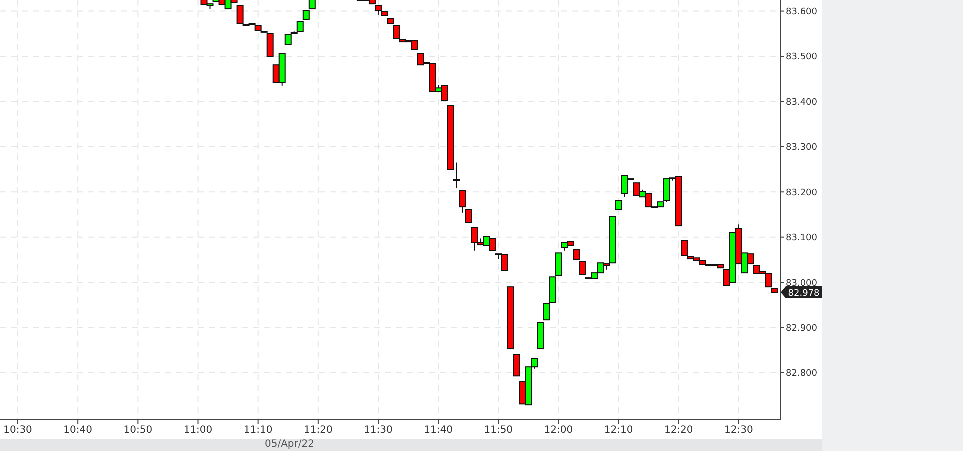 The height and width of the screenshot is (451, 963). Describe the element at coordinates (802, 329) in the screenshot. I see `y-tick-label: 82.900` at that location.